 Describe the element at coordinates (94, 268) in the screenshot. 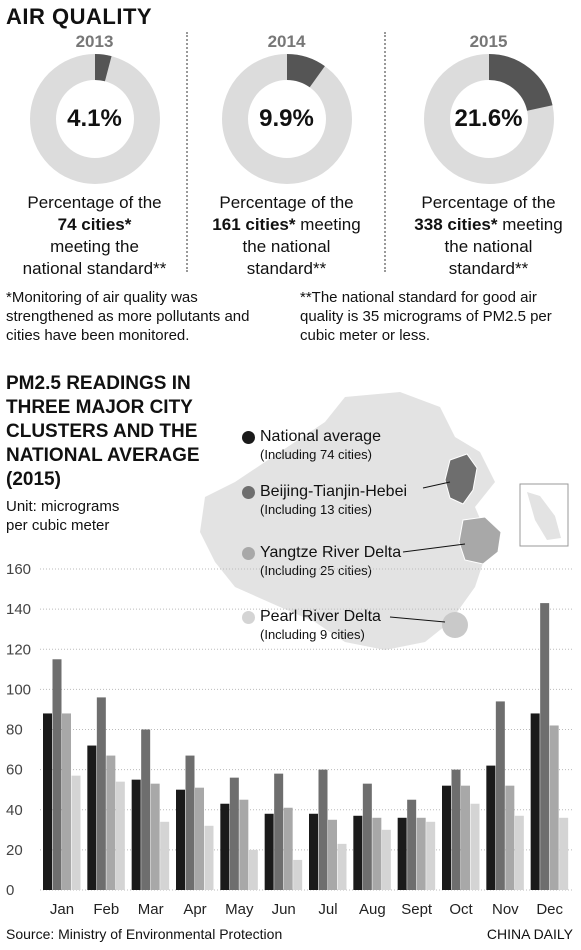

I see `caption-line: national standard**` at that location.